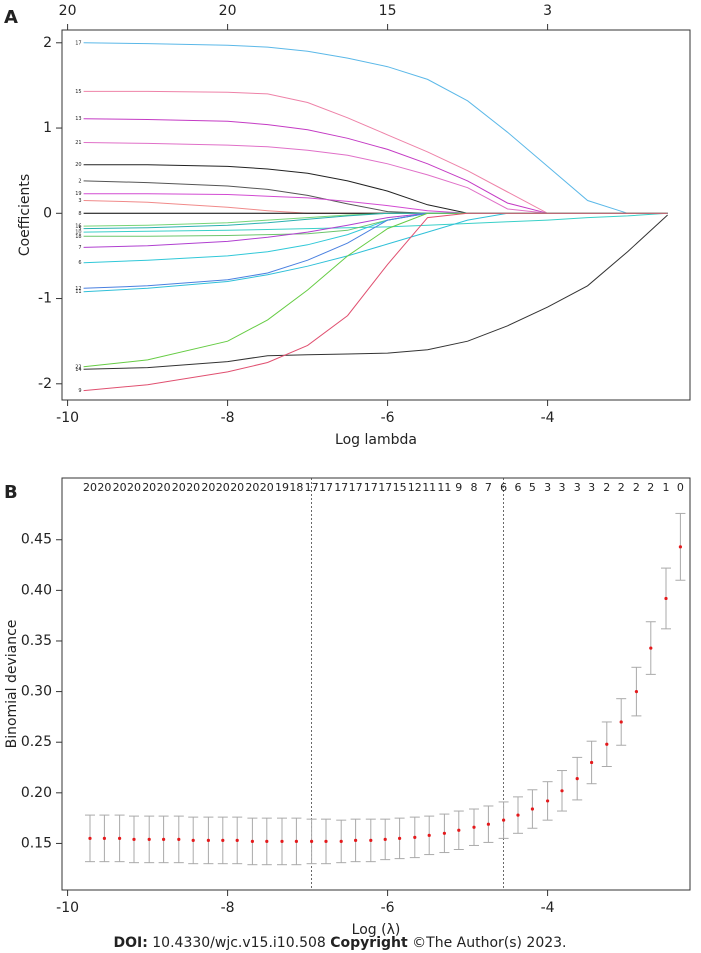 The height and width of the screenshot is (953, 701). What do you see at coordinates (78, 289) in the screenshot?
I see `series-label: 12` at bounding box center [78, 289].